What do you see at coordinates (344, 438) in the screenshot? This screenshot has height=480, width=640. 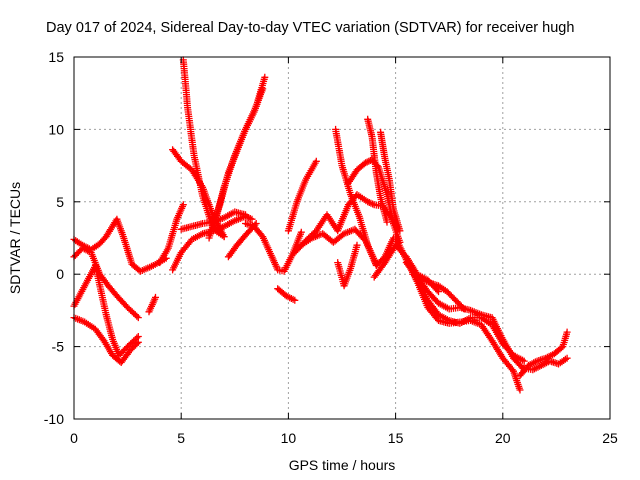 I see `x-tick-labels: 0 5 10 15 20 25` at bounding box center [344, 438].